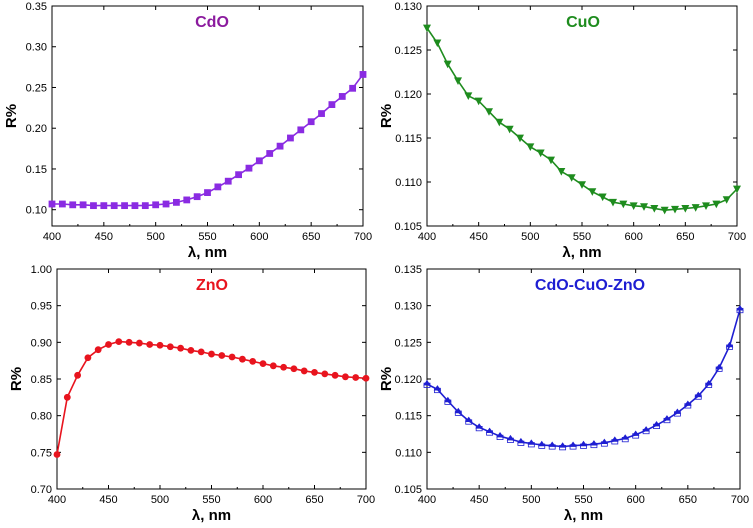 The image size is (753, 528). Describe the element at coordinates (207, 237) in the screenshot. I see `x-tick-label: 550` at that location.